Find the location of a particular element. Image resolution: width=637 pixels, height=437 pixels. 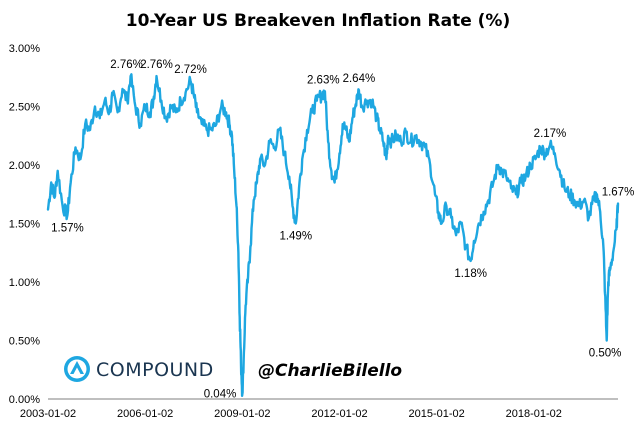

data-label: 2.64% is located at coordinates (359, 79).